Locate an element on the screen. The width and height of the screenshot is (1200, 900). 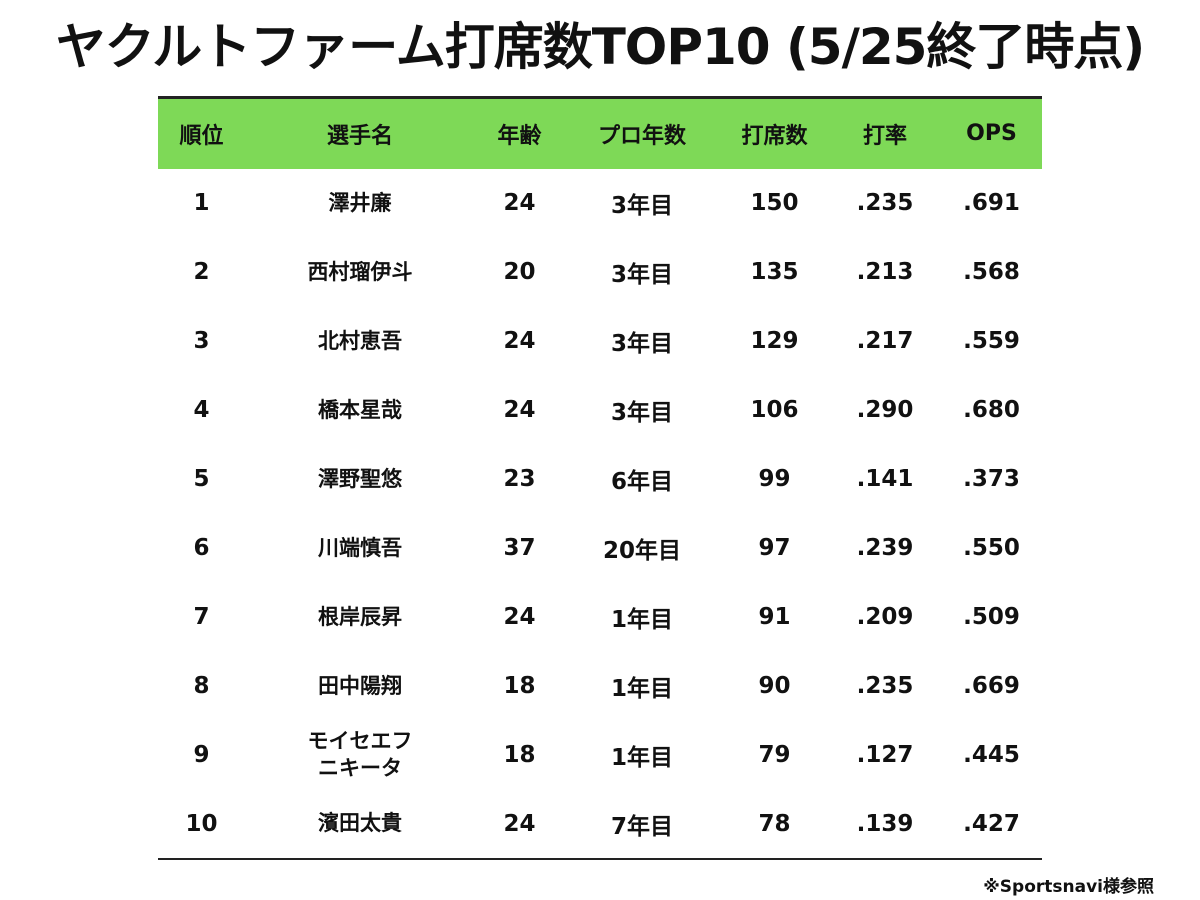
ops-cell: .559 is located at coordinates (991, 341).